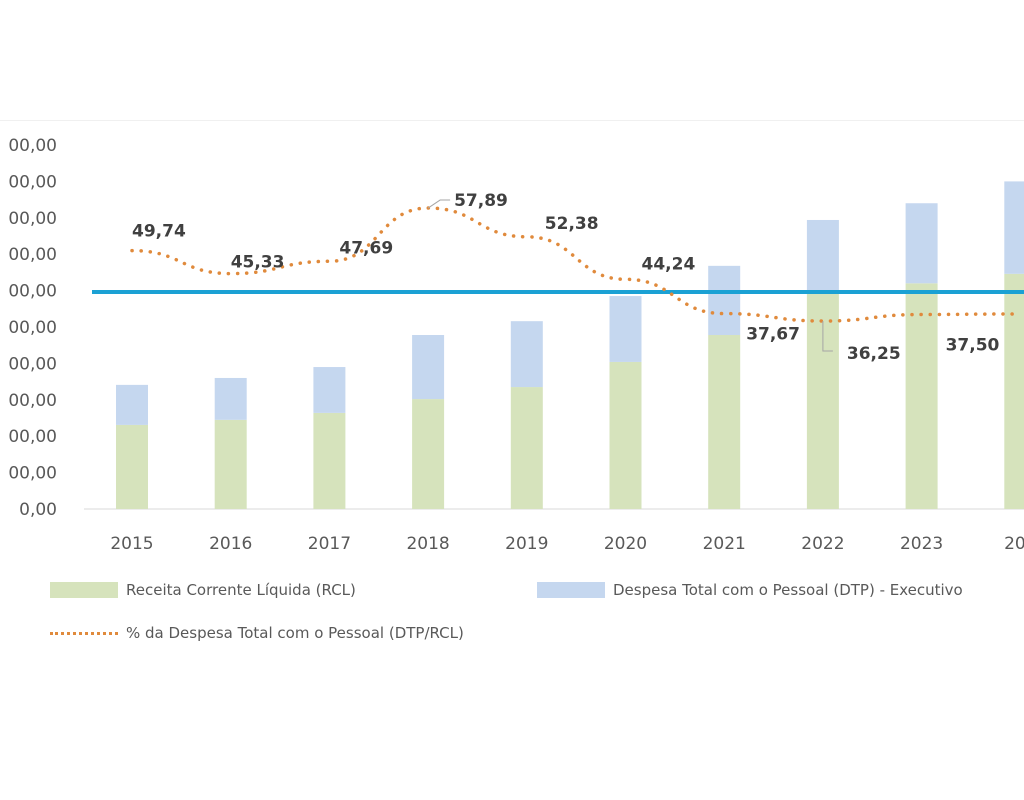 The width and height of the screenshot is (1024, 800). I want to click on data-label-pct: 37,67, so click(773, 335).